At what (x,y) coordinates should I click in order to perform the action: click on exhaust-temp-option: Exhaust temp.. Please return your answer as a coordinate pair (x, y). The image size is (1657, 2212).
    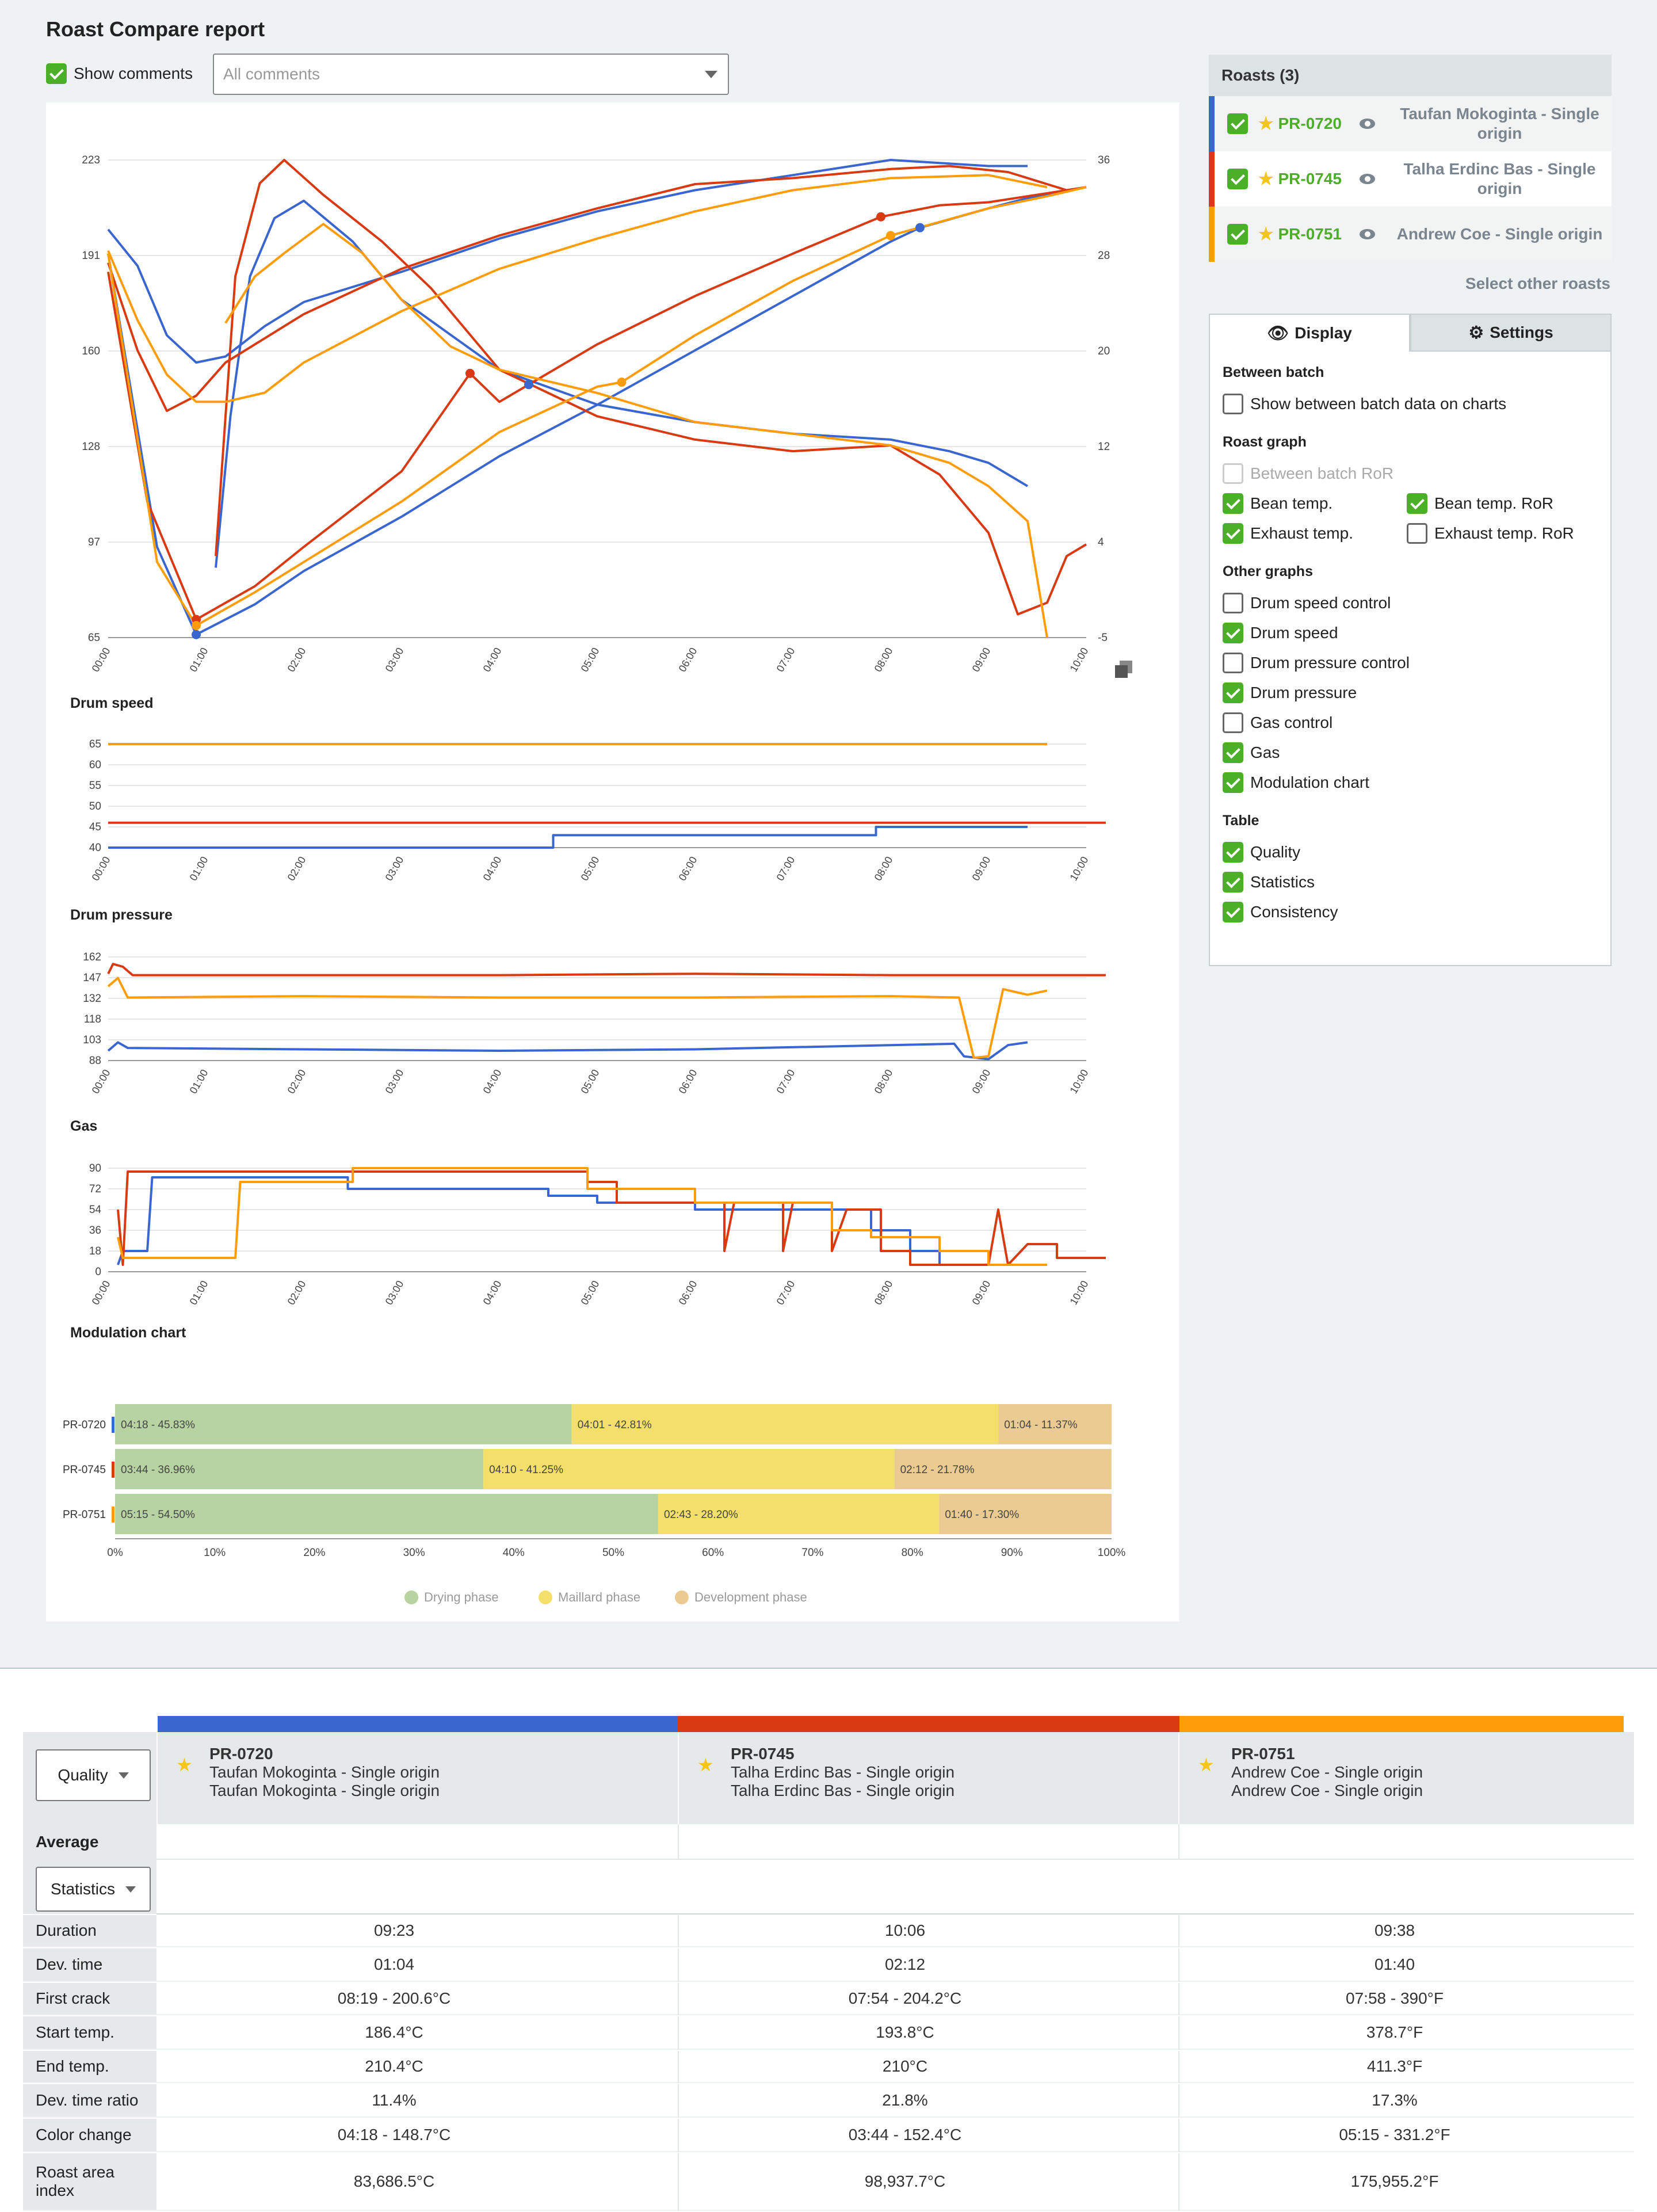
    Looking at the image, I should click on (1315, 533).